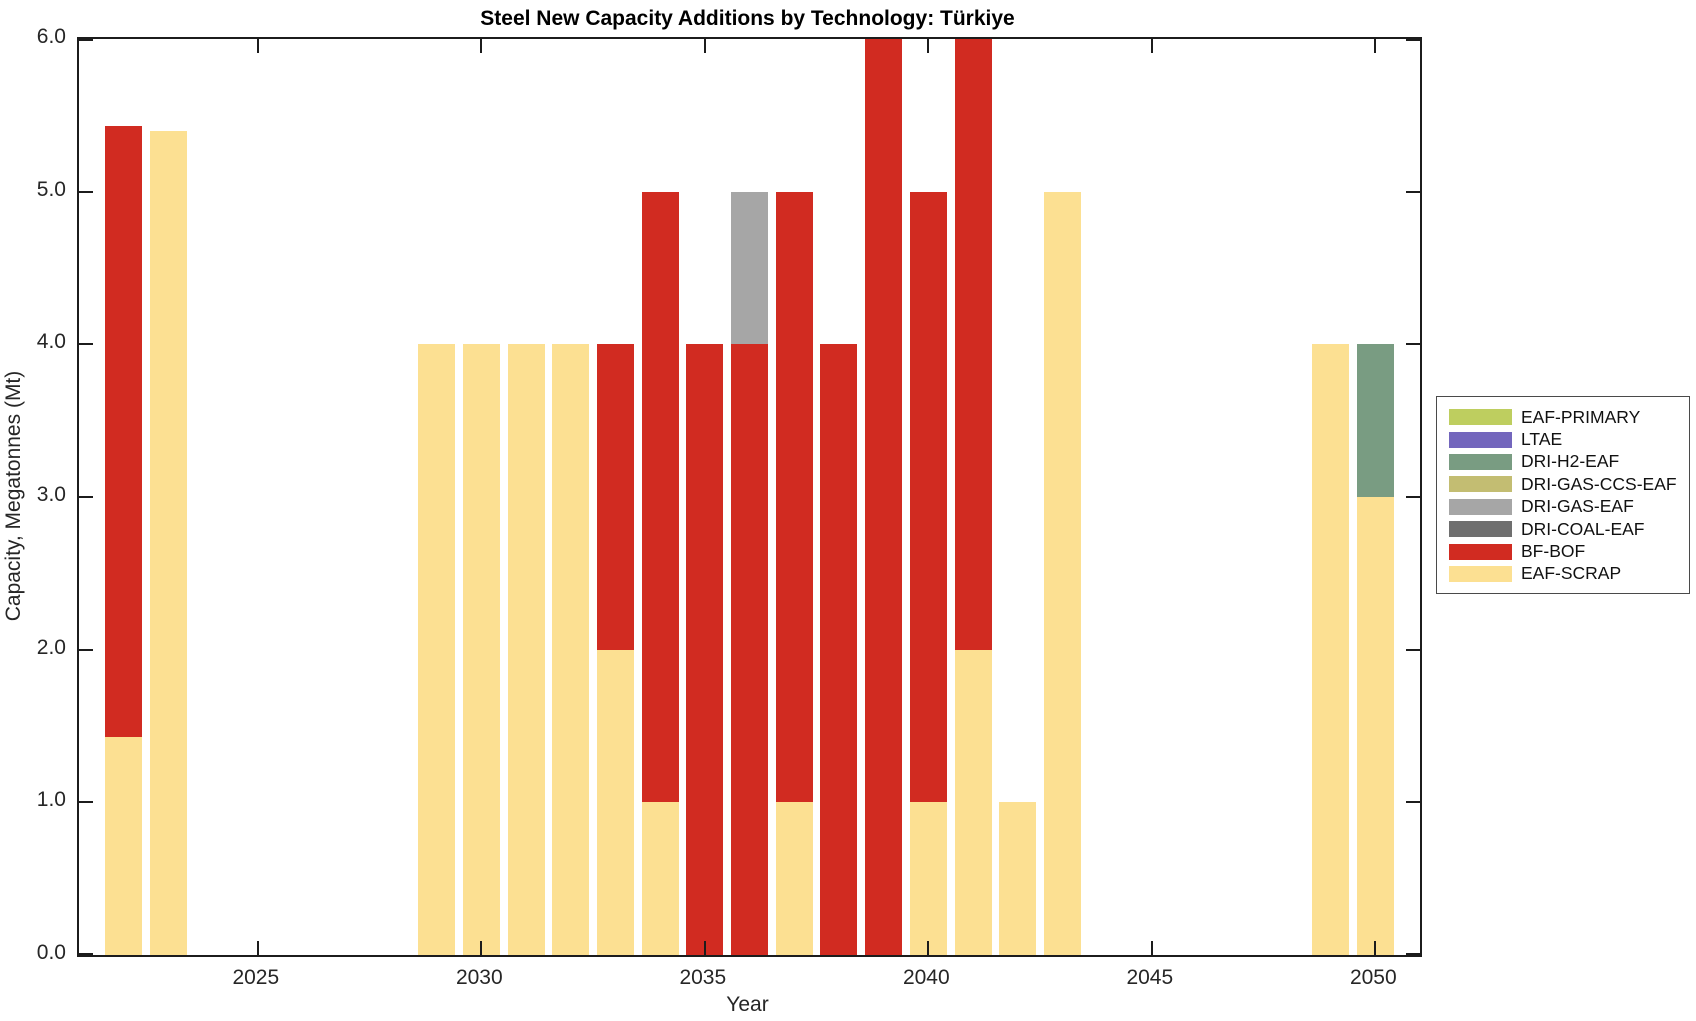 This screenshot has width=1696, height=1021. I want to click on x-tick-top-2025, so click(257, 46).